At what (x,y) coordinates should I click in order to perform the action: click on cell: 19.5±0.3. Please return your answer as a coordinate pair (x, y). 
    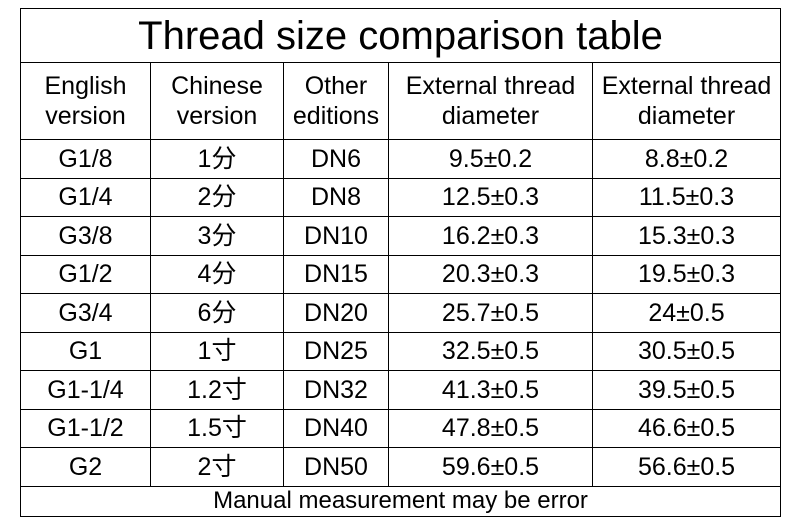
    Looking at the image, I should click on (686, 274).